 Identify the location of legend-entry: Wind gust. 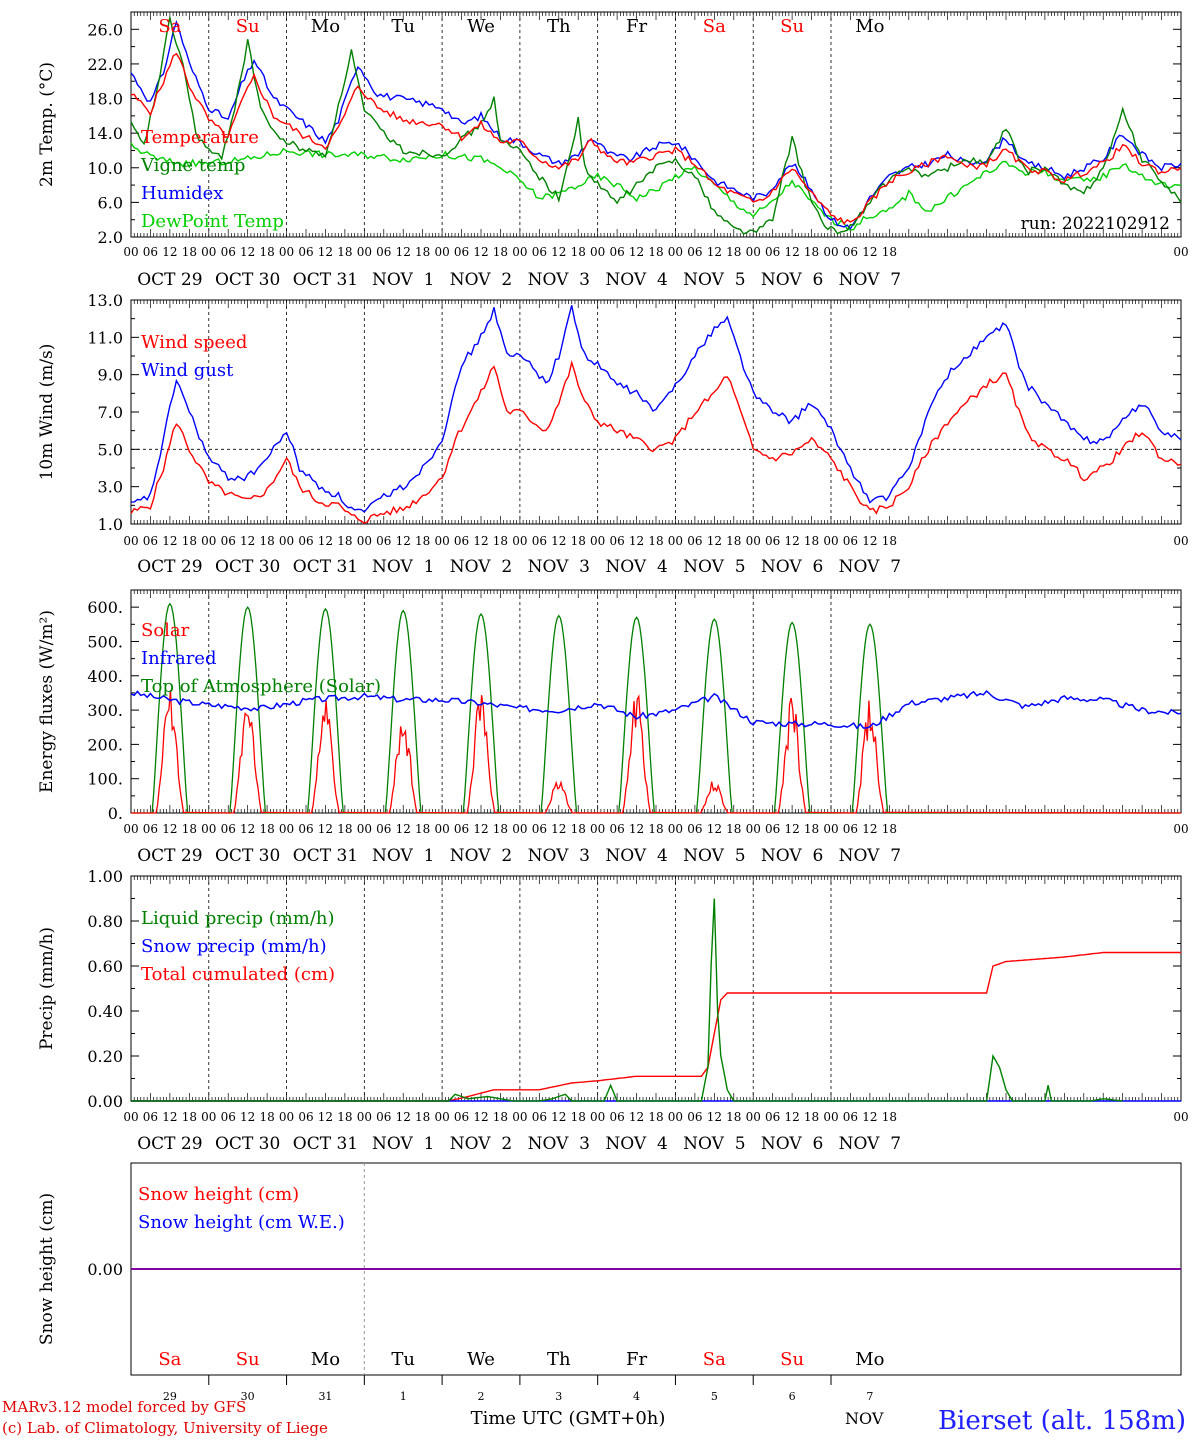
(187, 370).